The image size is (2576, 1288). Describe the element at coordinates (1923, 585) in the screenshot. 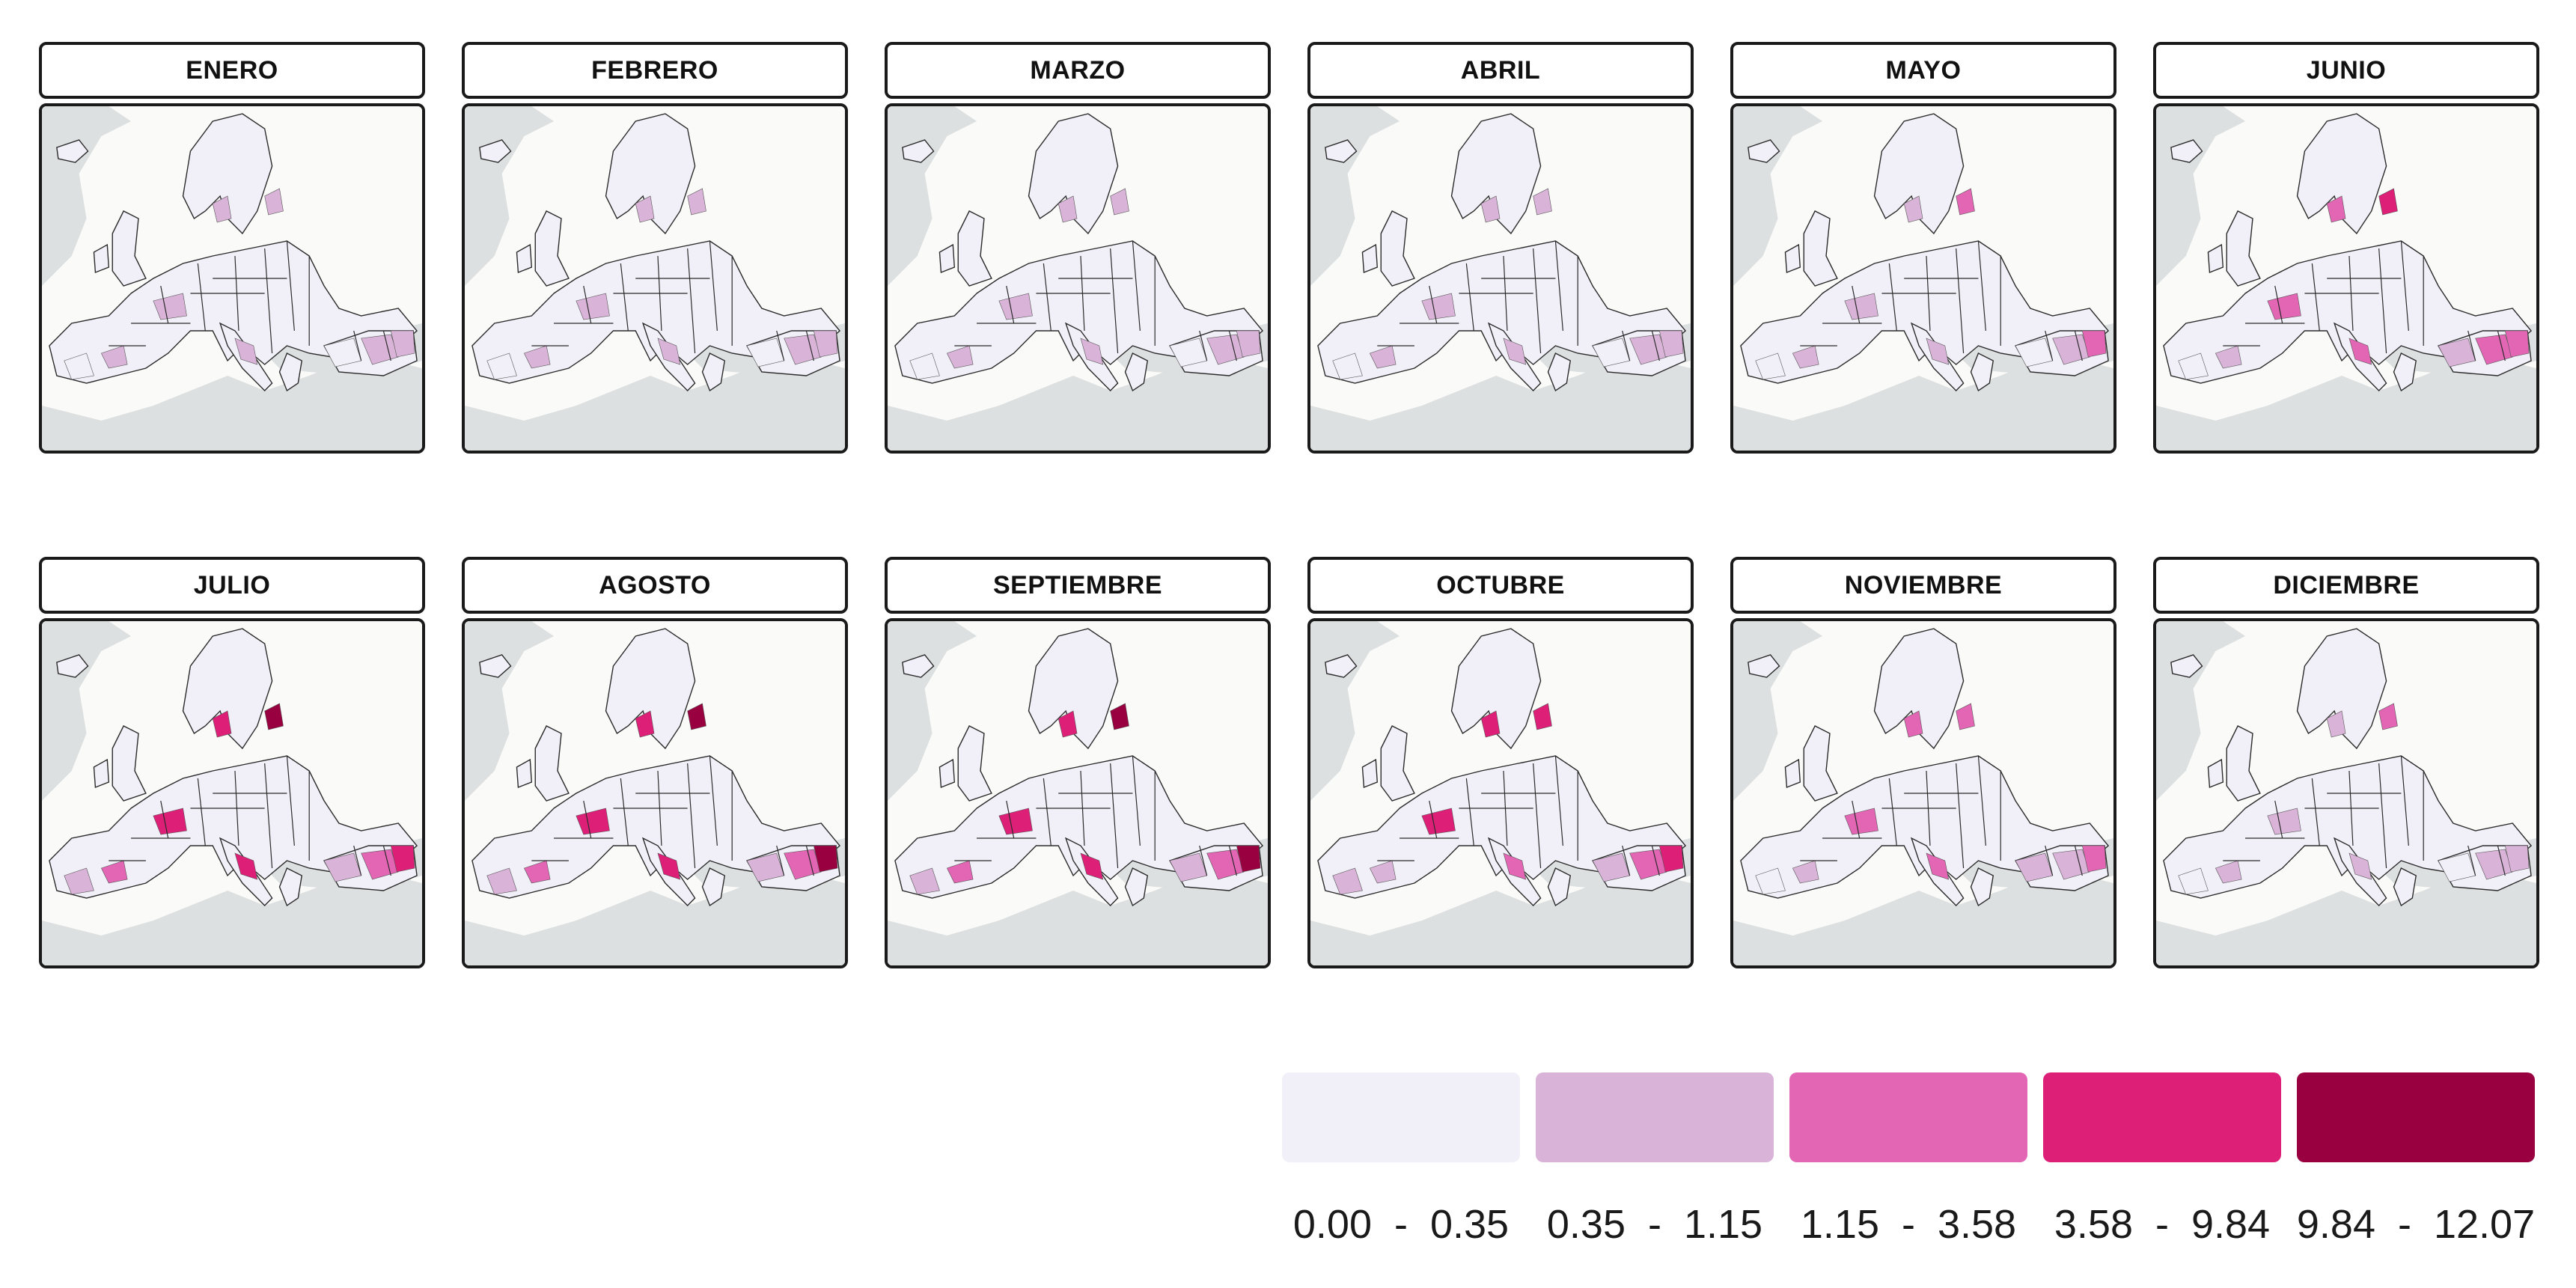

I see `month-title: NOVIEMBRE` at that location.